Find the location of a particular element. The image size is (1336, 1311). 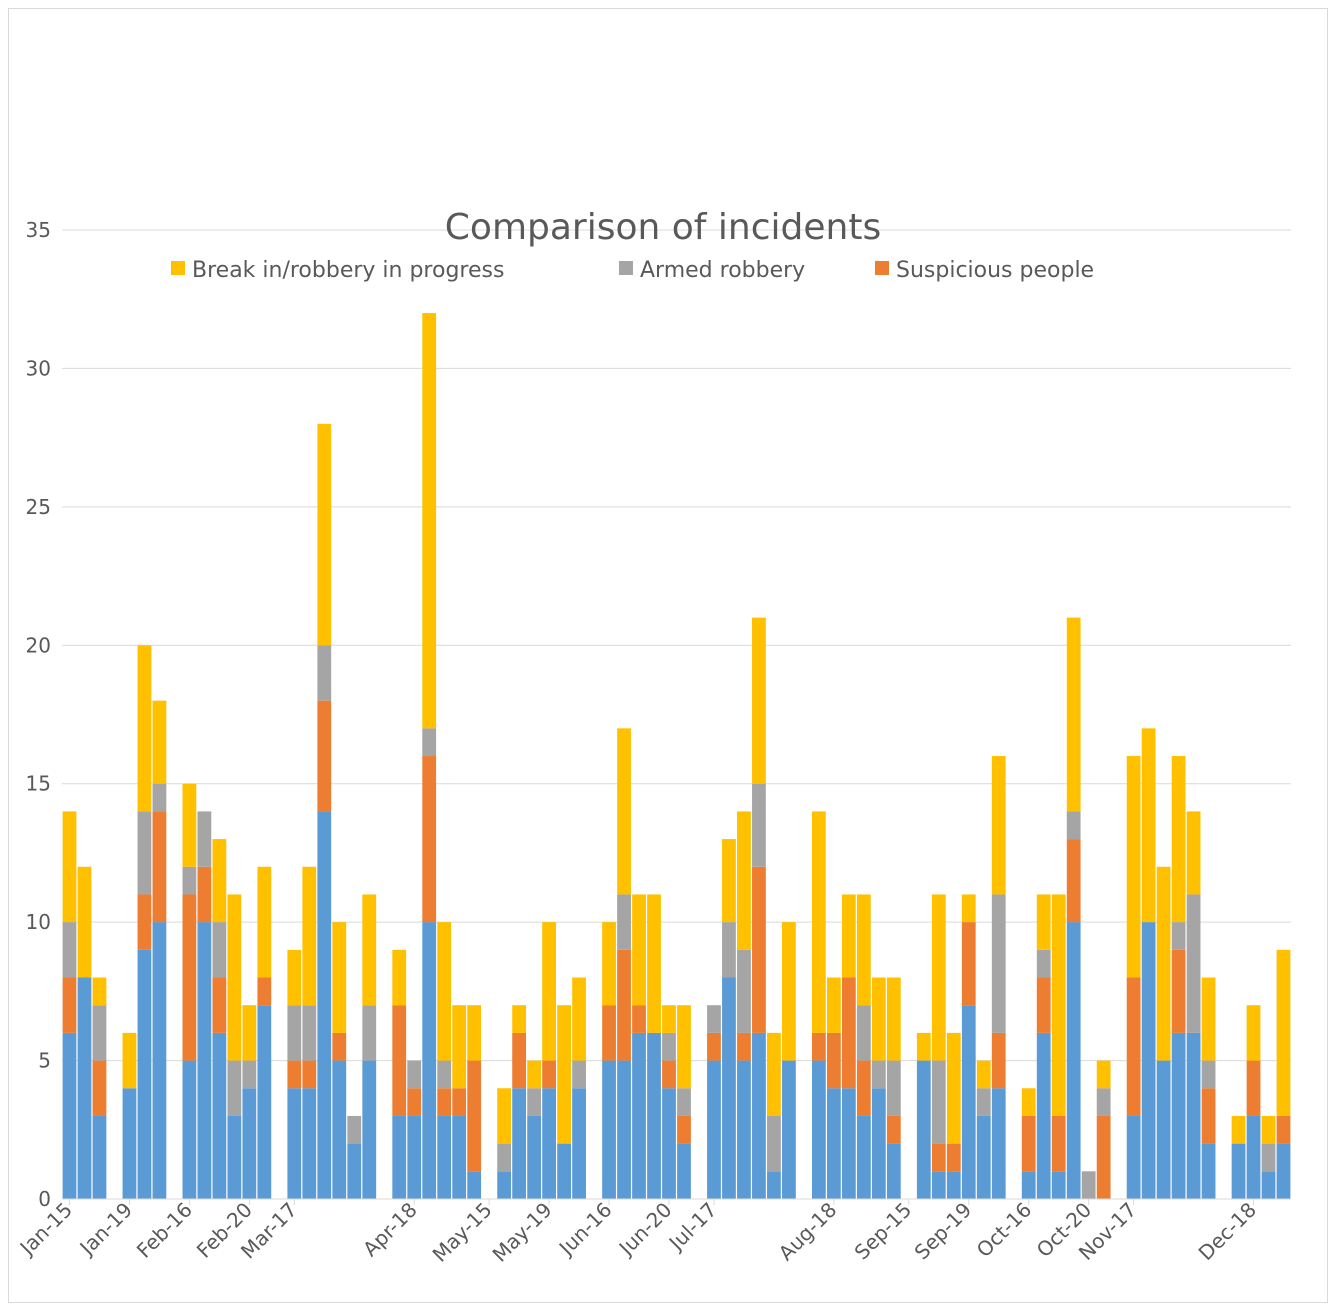

legend-label: Suspicious people is located at coordinates (995, 270).